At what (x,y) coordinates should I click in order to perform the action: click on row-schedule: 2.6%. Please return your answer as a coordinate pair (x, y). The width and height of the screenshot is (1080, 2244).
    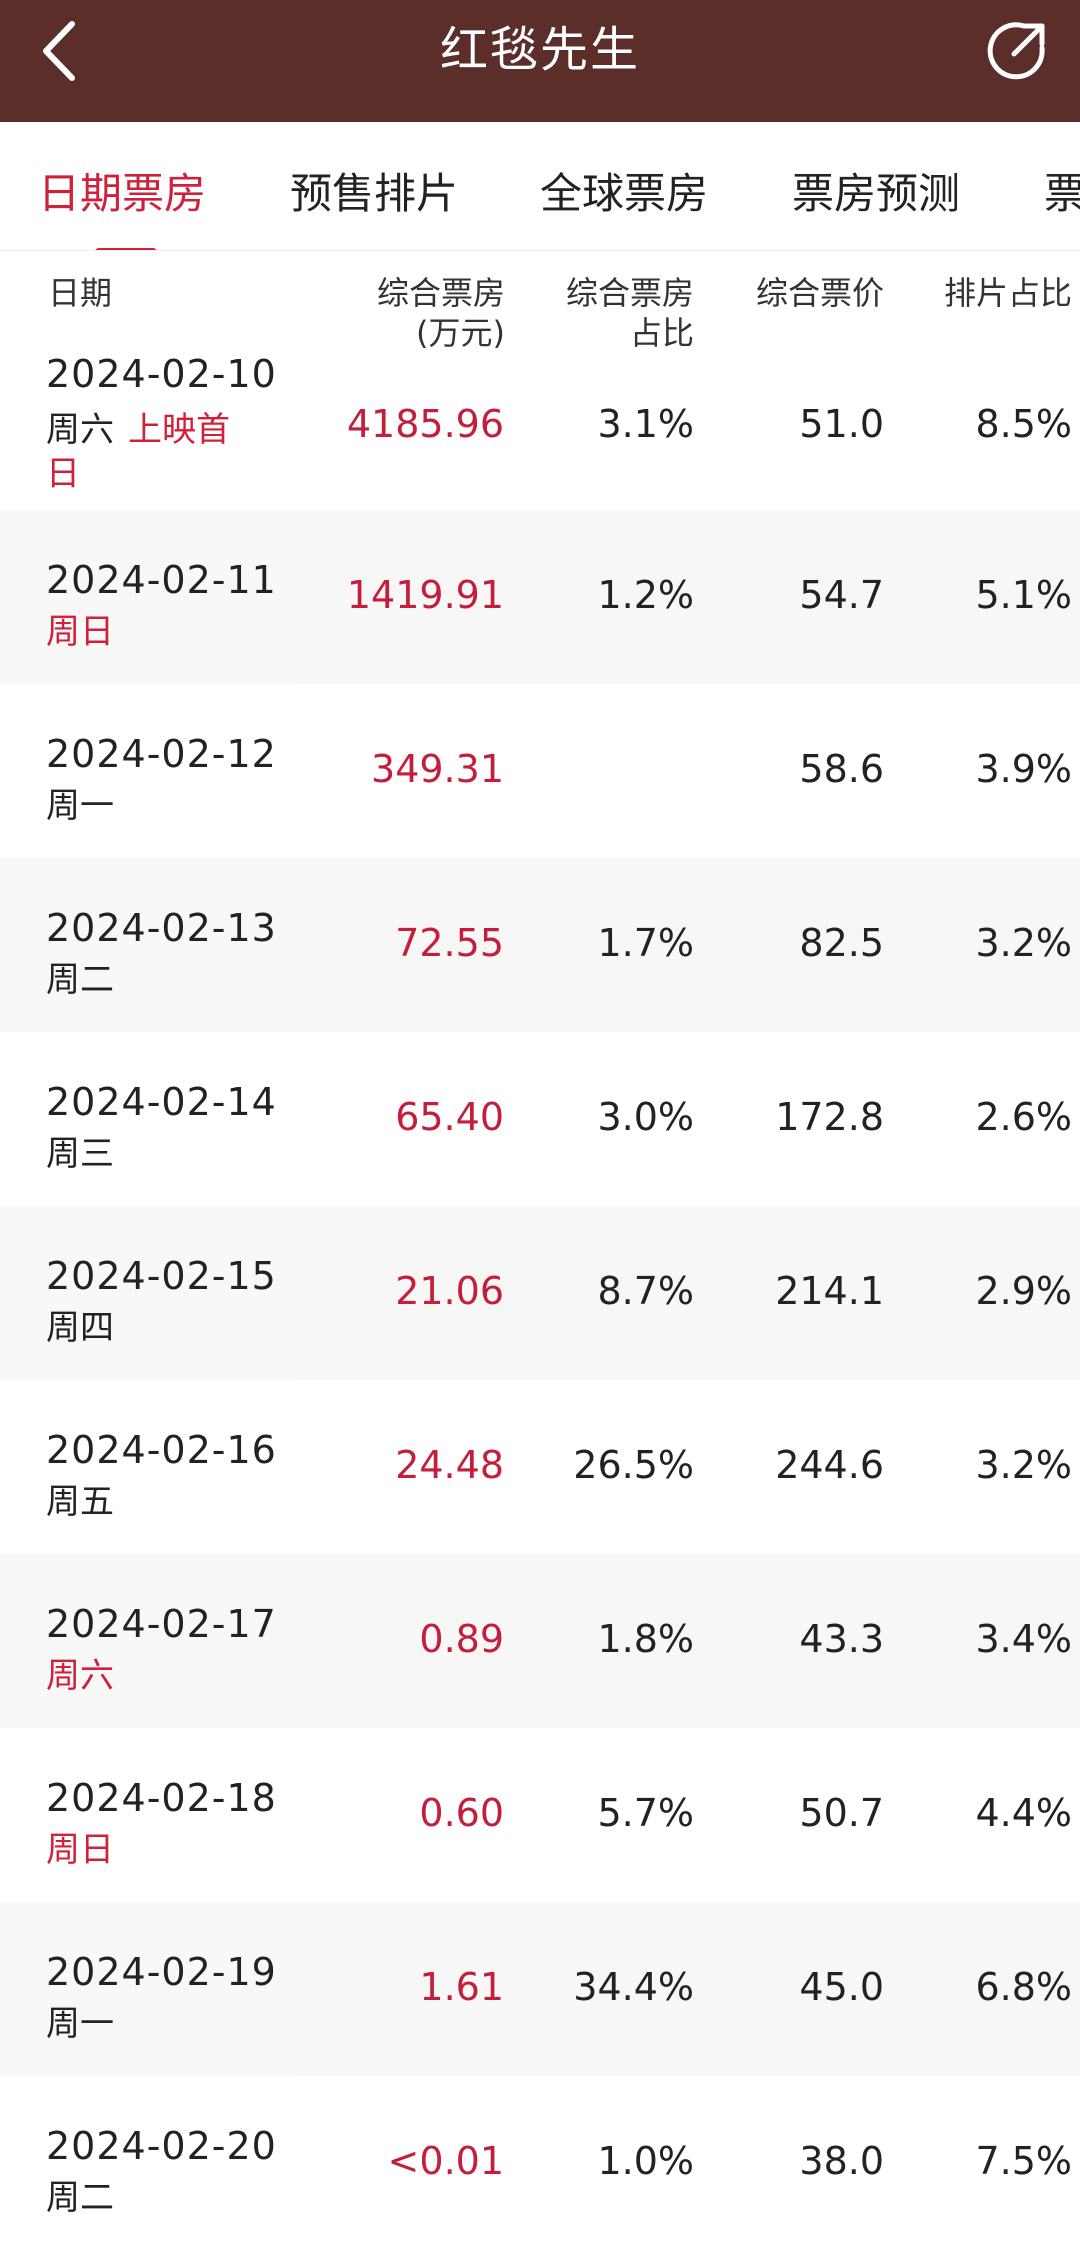
    Looking at the image, I should click on (1023, 1117).